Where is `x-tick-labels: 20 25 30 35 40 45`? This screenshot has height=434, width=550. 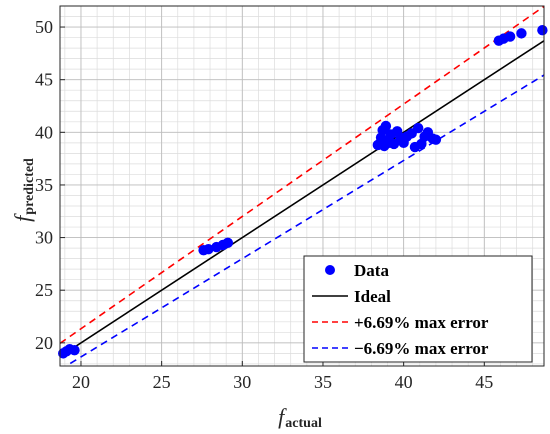 x-tick-labels: 20 25 30 35 40 45 is located at coordinates (282, 376).